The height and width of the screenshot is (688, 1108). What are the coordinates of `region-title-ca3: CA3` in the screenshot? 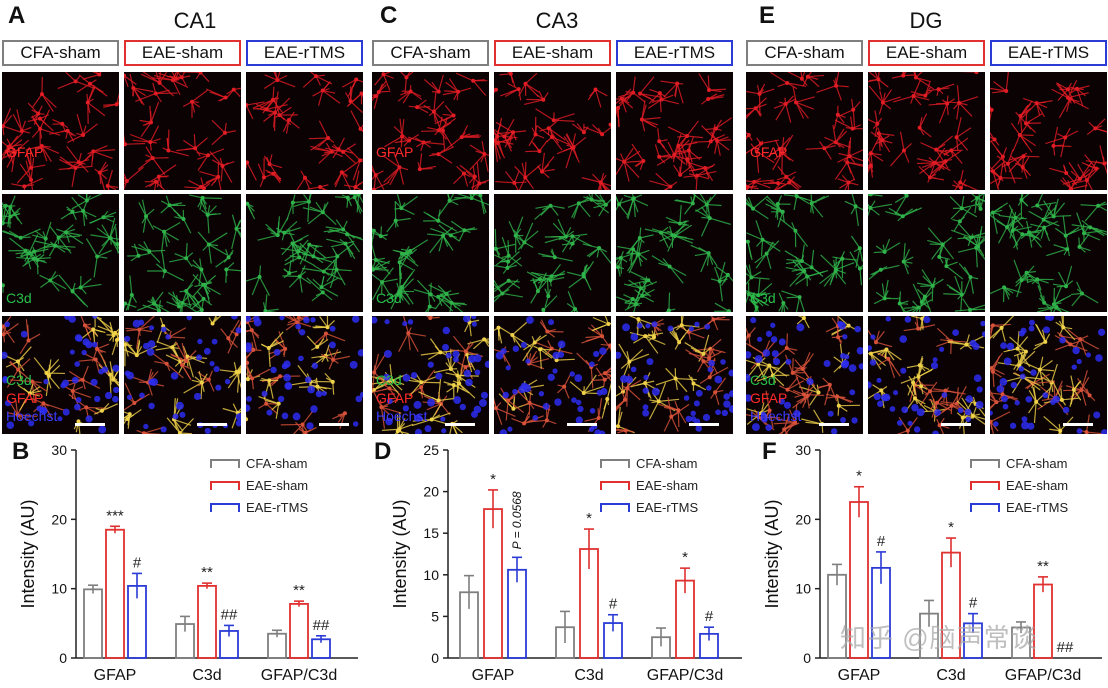 It's located at (557, 20).